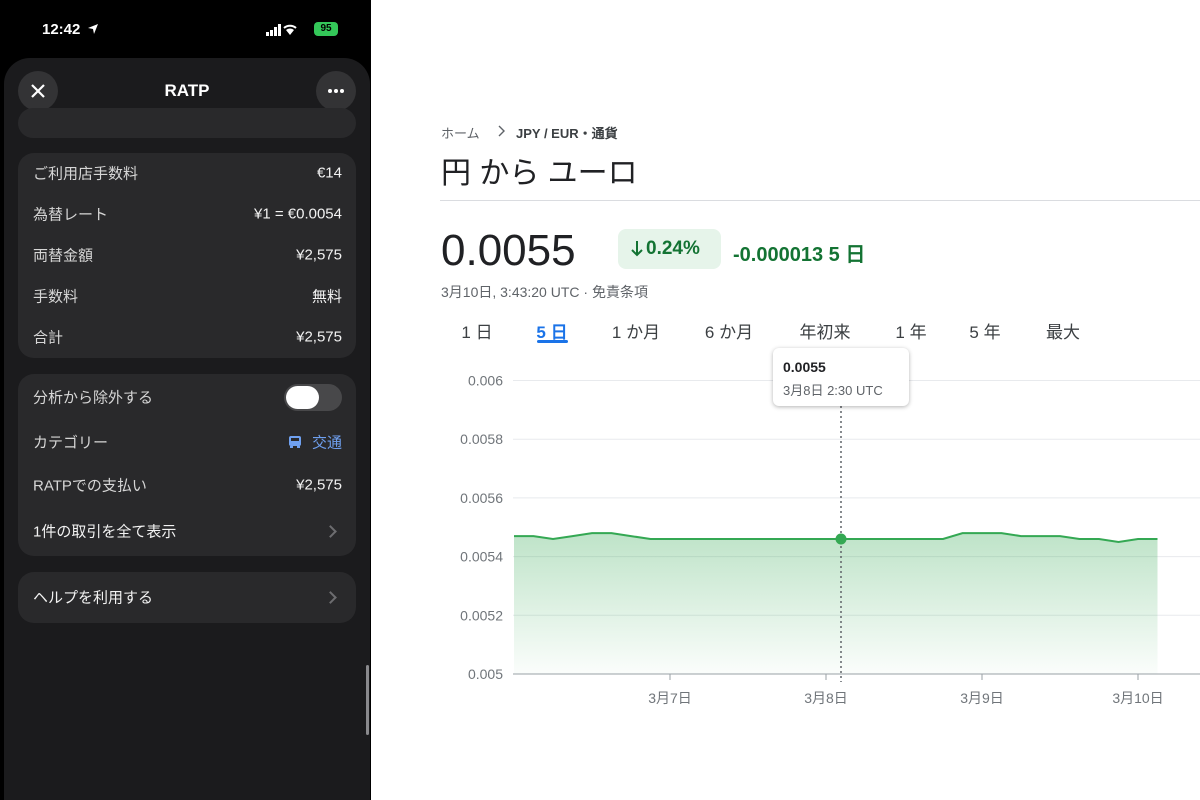 This screenshot has width=1200, height=800. I want to click on status-time: 12:42, so click(61, 29).